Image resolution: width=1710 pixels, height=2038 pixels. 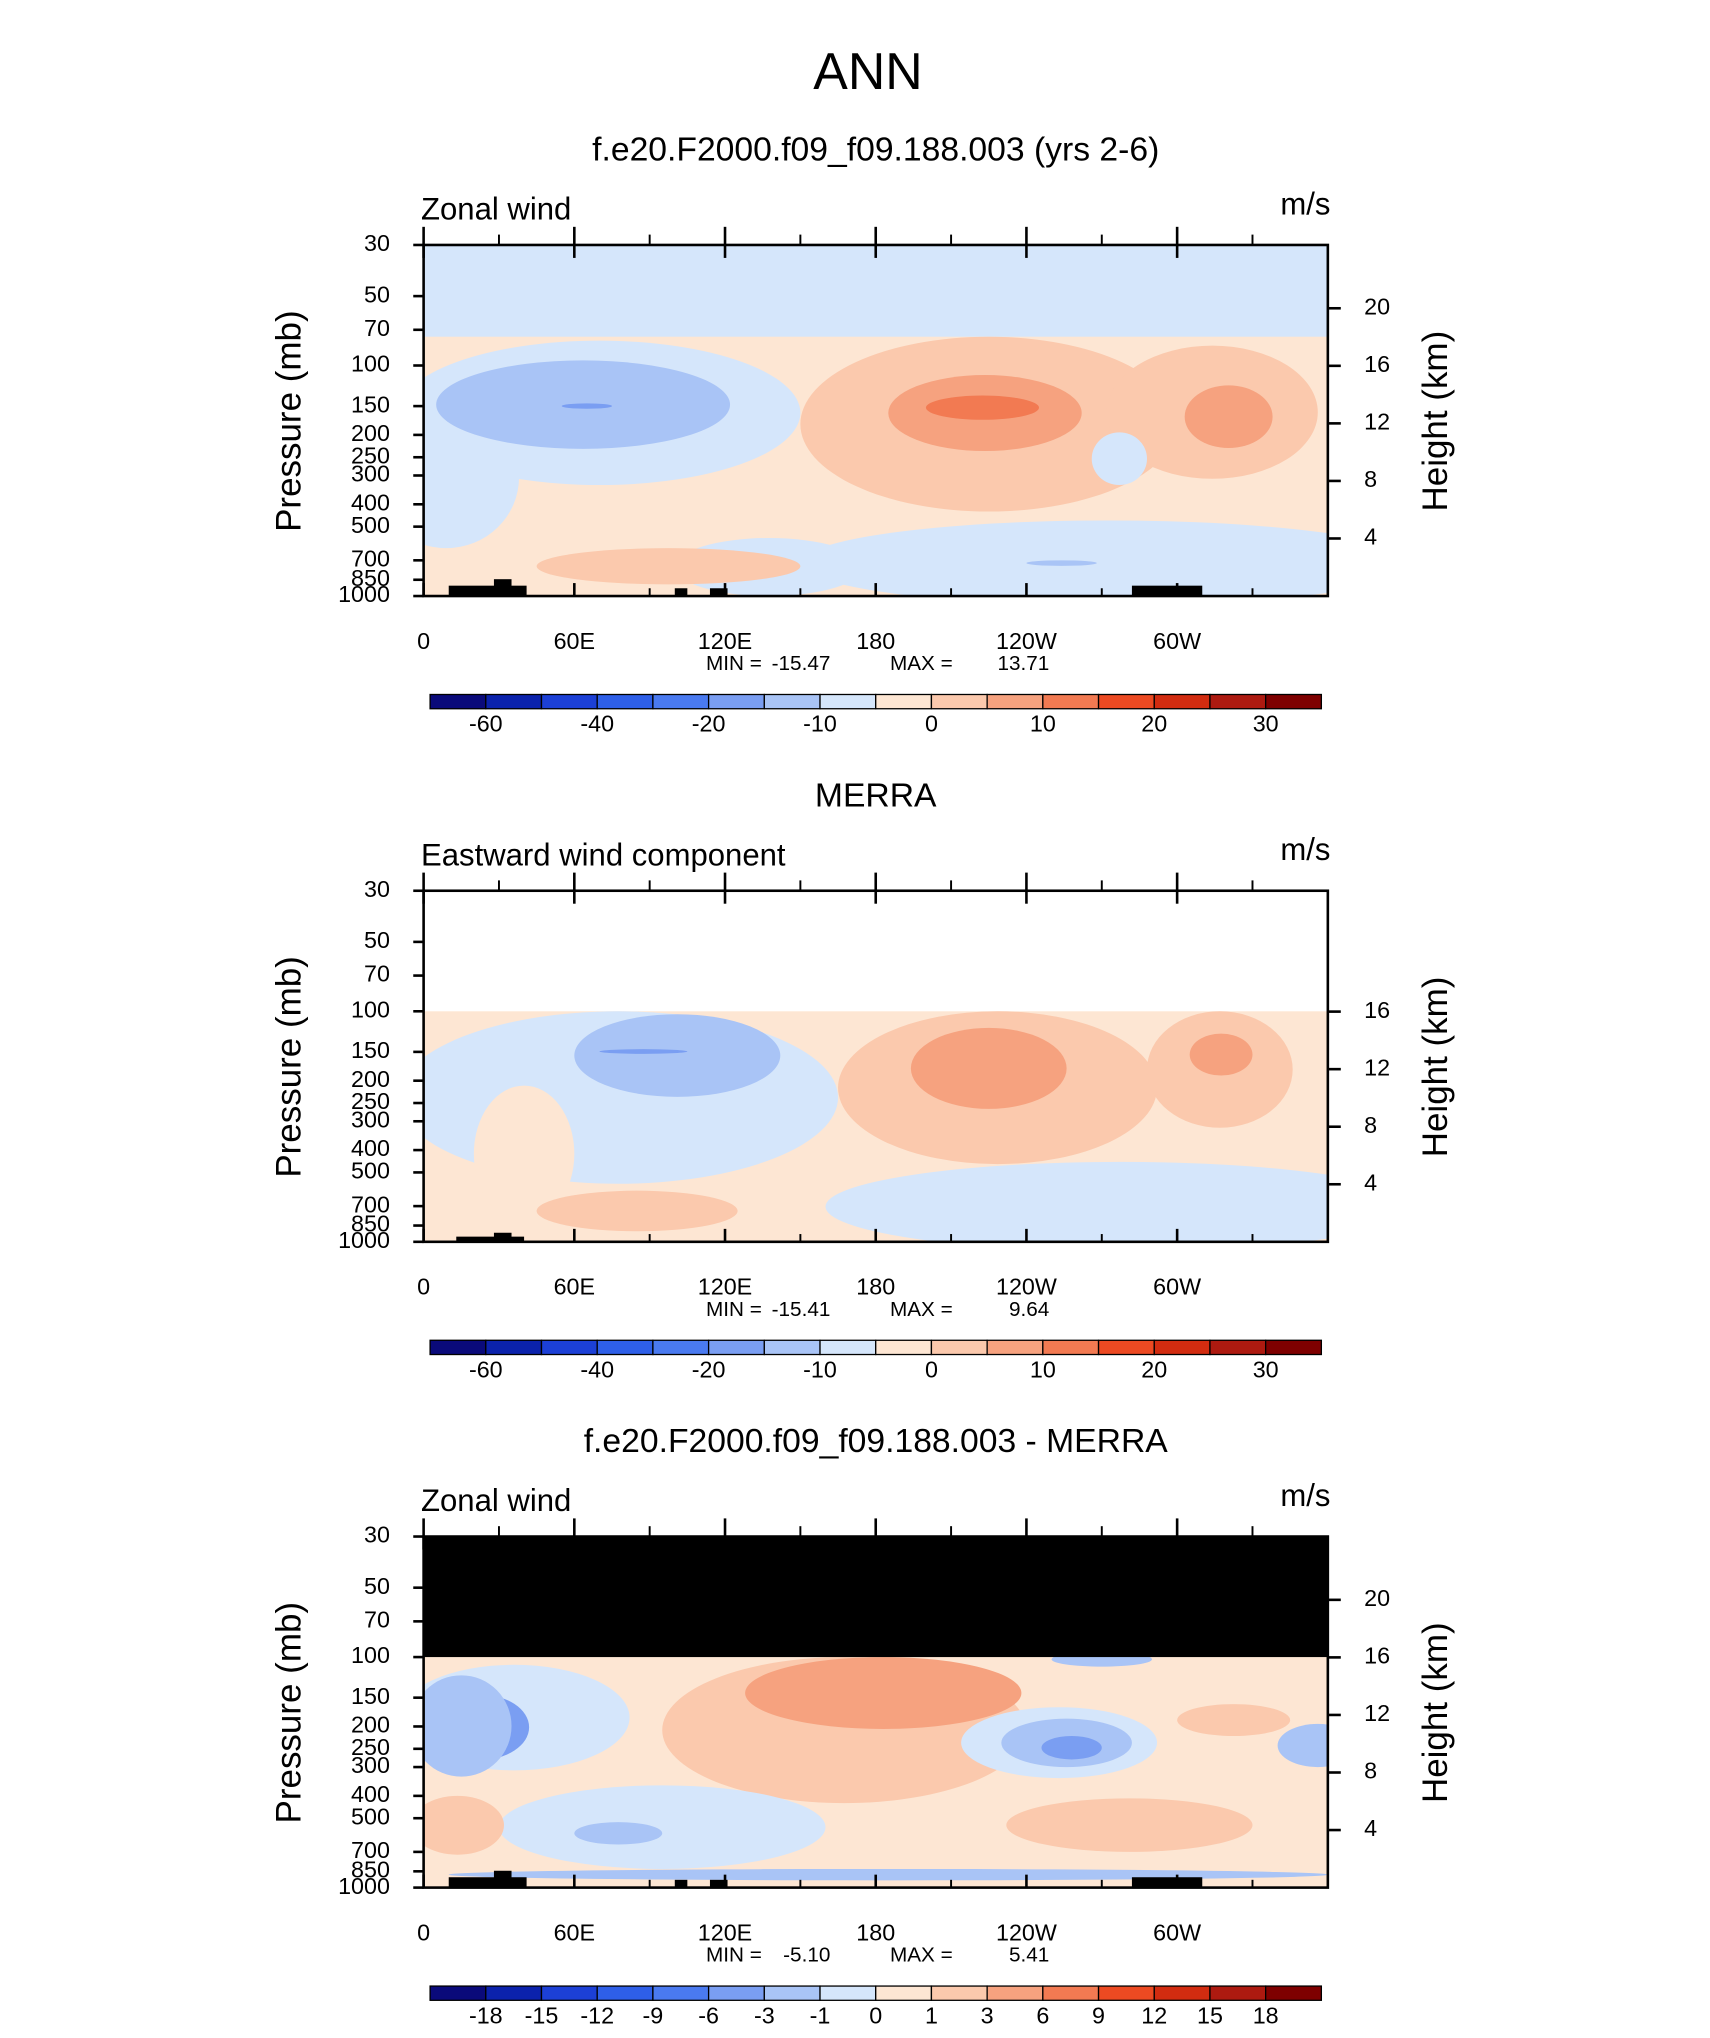 I want to click on panel-title: f.e20.F2000.f09_f09.188.003 (yrs 2-6), so click(x=875, y=150).